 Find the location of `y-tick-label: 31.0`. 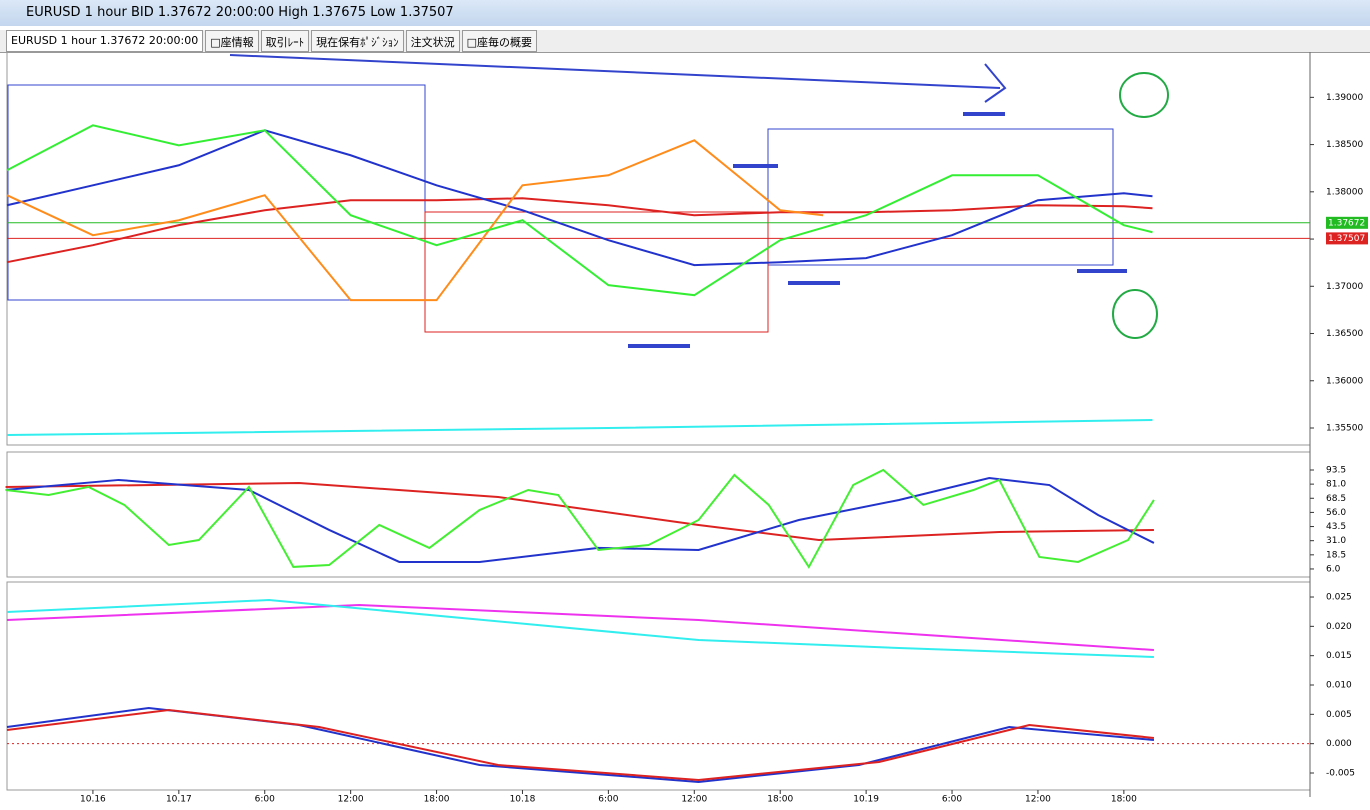

y-tick-label: 31.0 is located at coordinates (1336, 541).